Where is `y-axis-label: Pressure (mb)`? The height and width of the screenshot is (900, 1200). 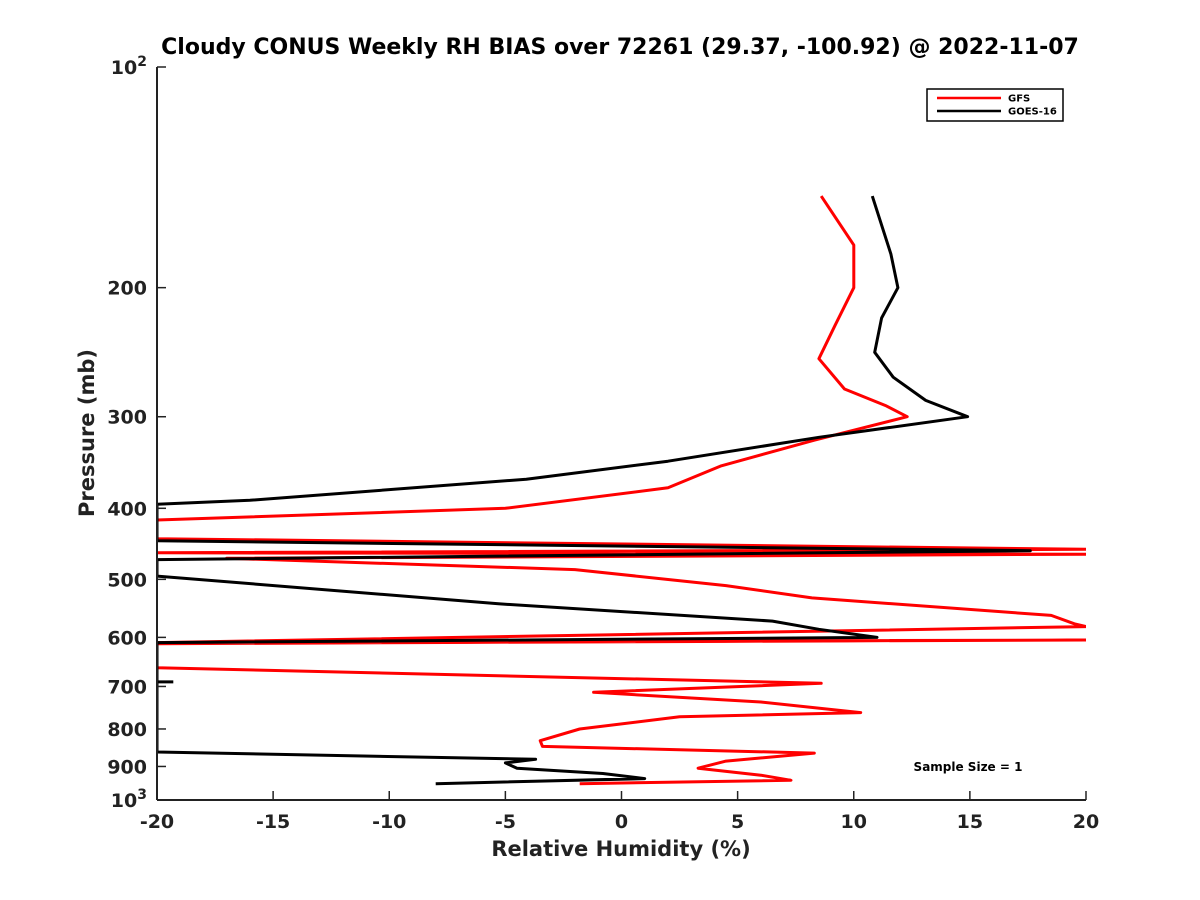
y-axis-label: Pressure (mb) is located at coordinates (87, 433).